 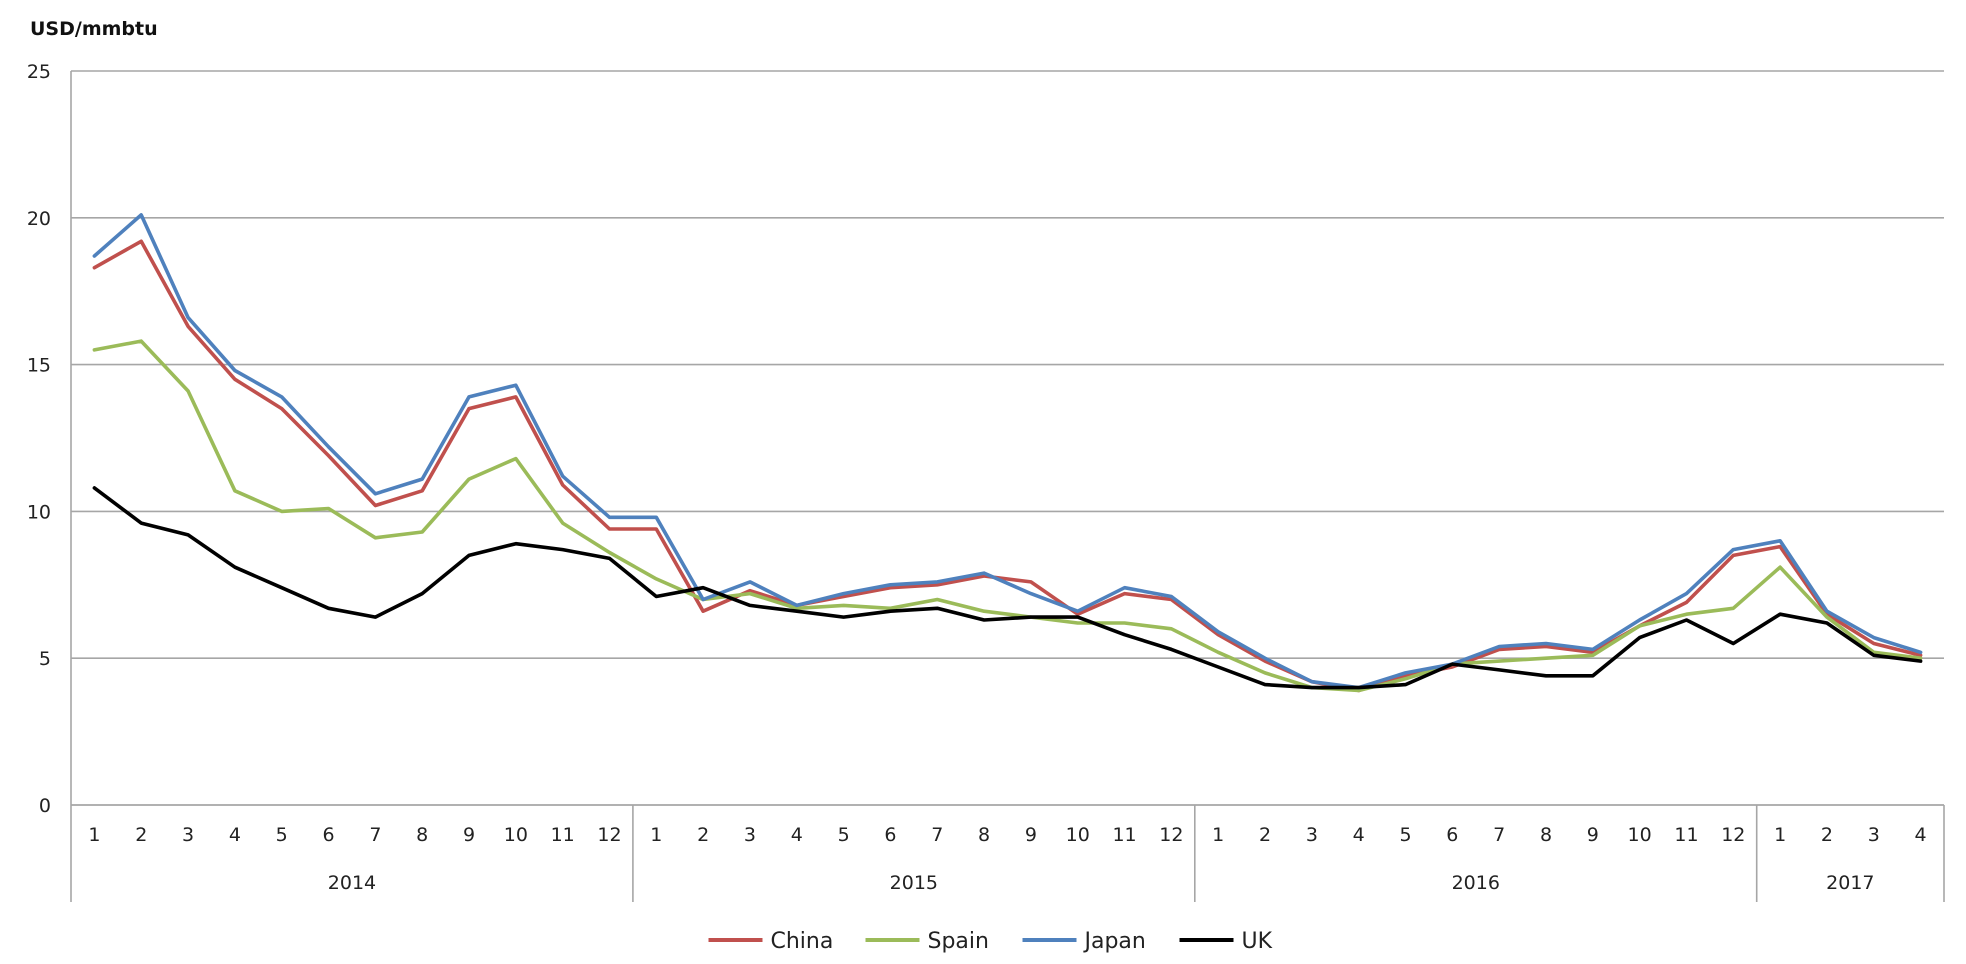 What do you see at coordinates (94, 29) in the screenshot?
I see `y-axis-unit-label: USD/mmbtu` at bounding box center [94, 29].